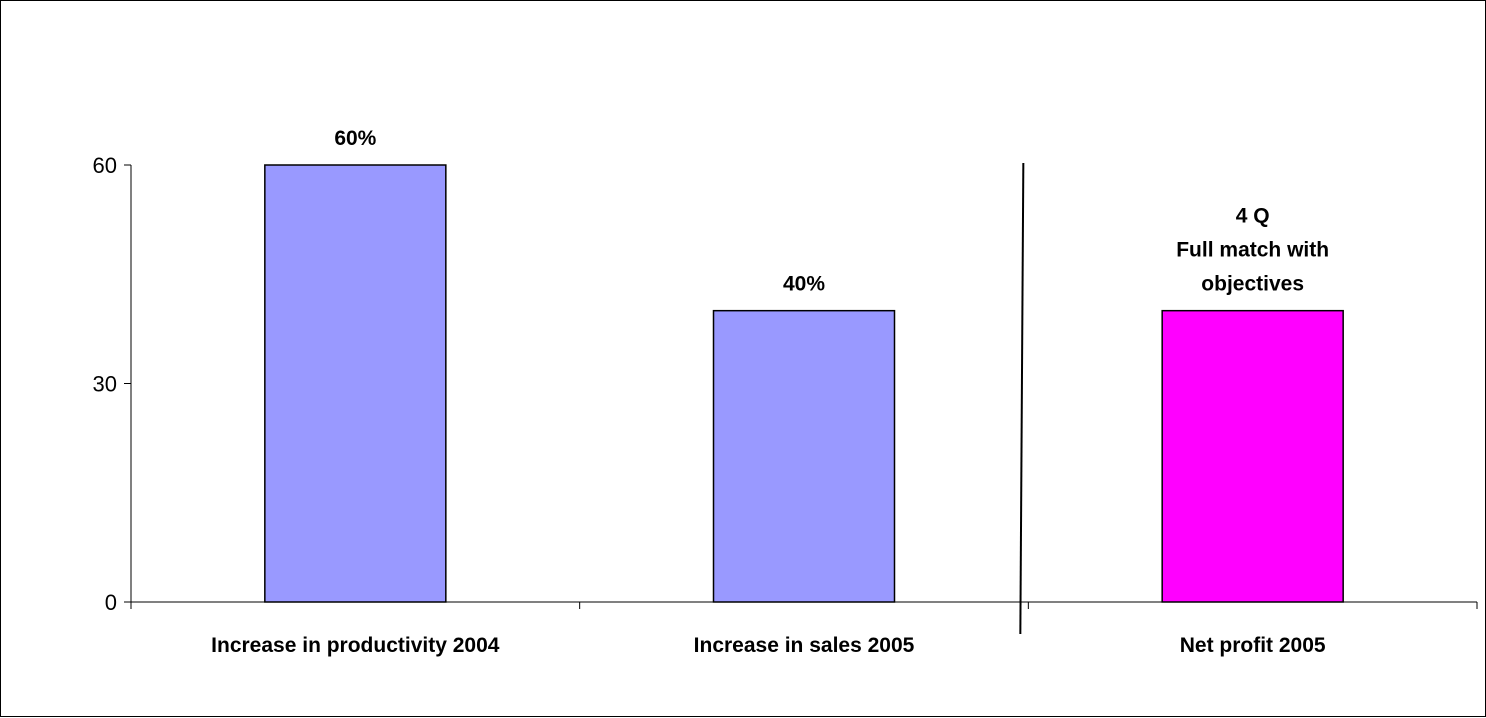 The height and width of the screenshot is (718, 1486). Describe the element at coordinates (355, 138) in the screenshot. I see `data-label: 60%` at that location.